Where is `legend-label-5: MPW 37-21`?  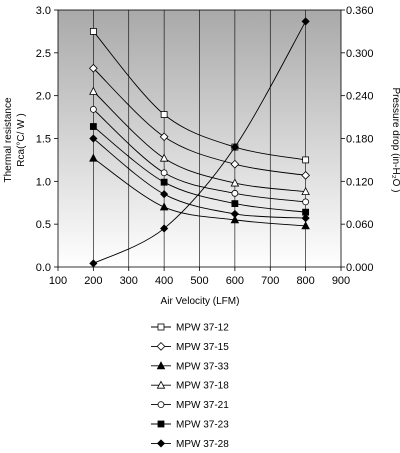
legend-label-5: MPW 37-21 is located at coordinates (202, 405).